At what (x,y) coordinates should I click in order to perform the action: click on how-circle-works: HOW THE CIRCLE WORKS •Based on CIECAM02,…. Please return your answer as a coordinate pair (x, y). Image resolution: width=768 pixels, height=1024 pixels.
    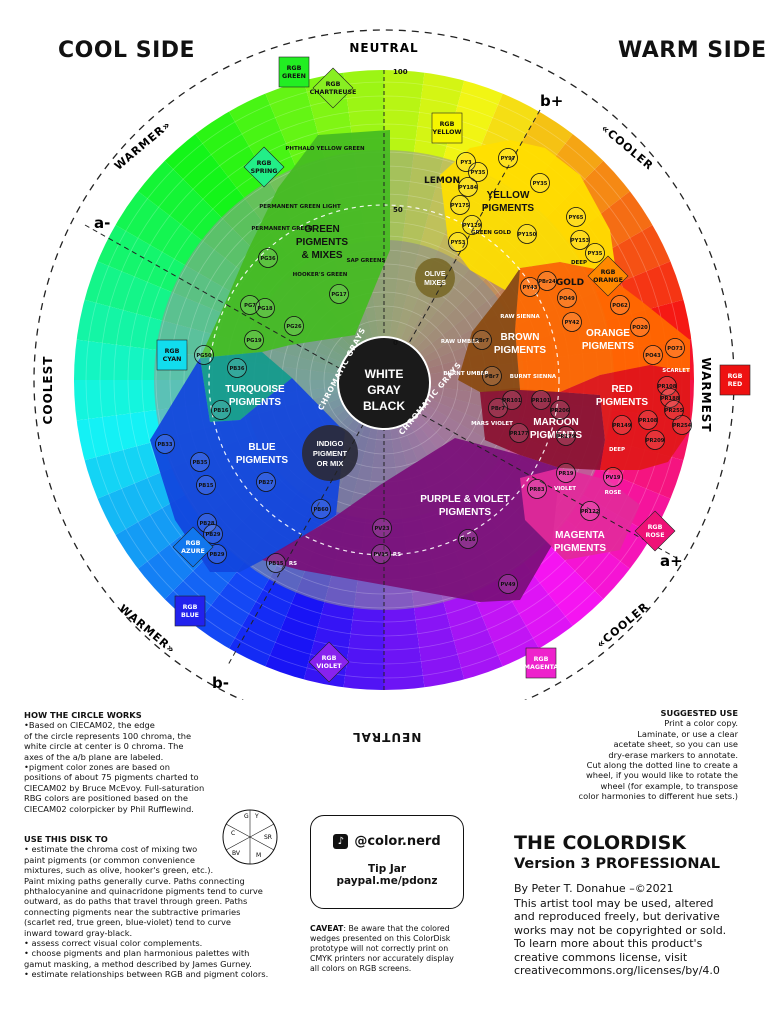
    Looking at the image, I should click on (126, 762).